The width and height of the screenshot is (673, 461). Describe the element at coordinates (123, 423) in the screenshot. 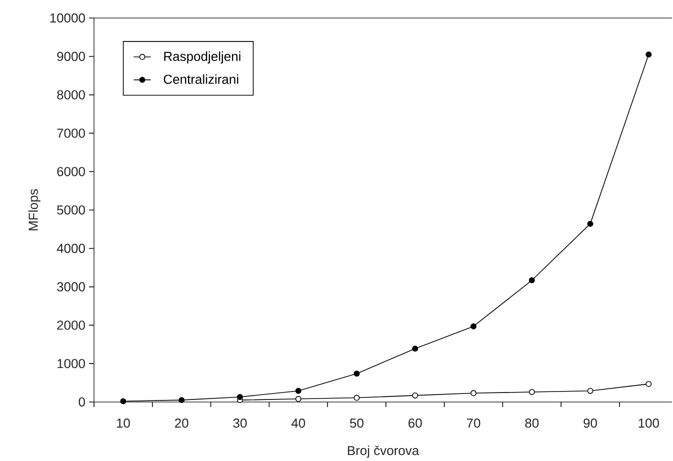

I see `x-tick-label: 10` at that location.